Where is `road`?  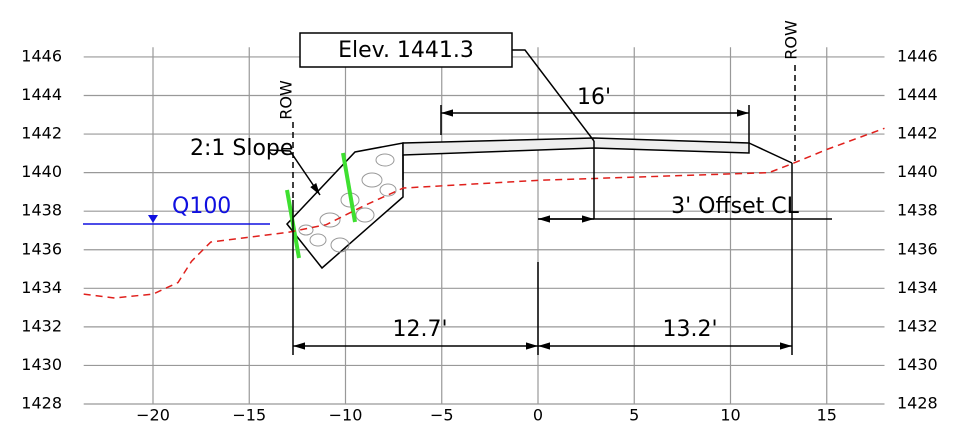
road is located at coordinates (576, 146).